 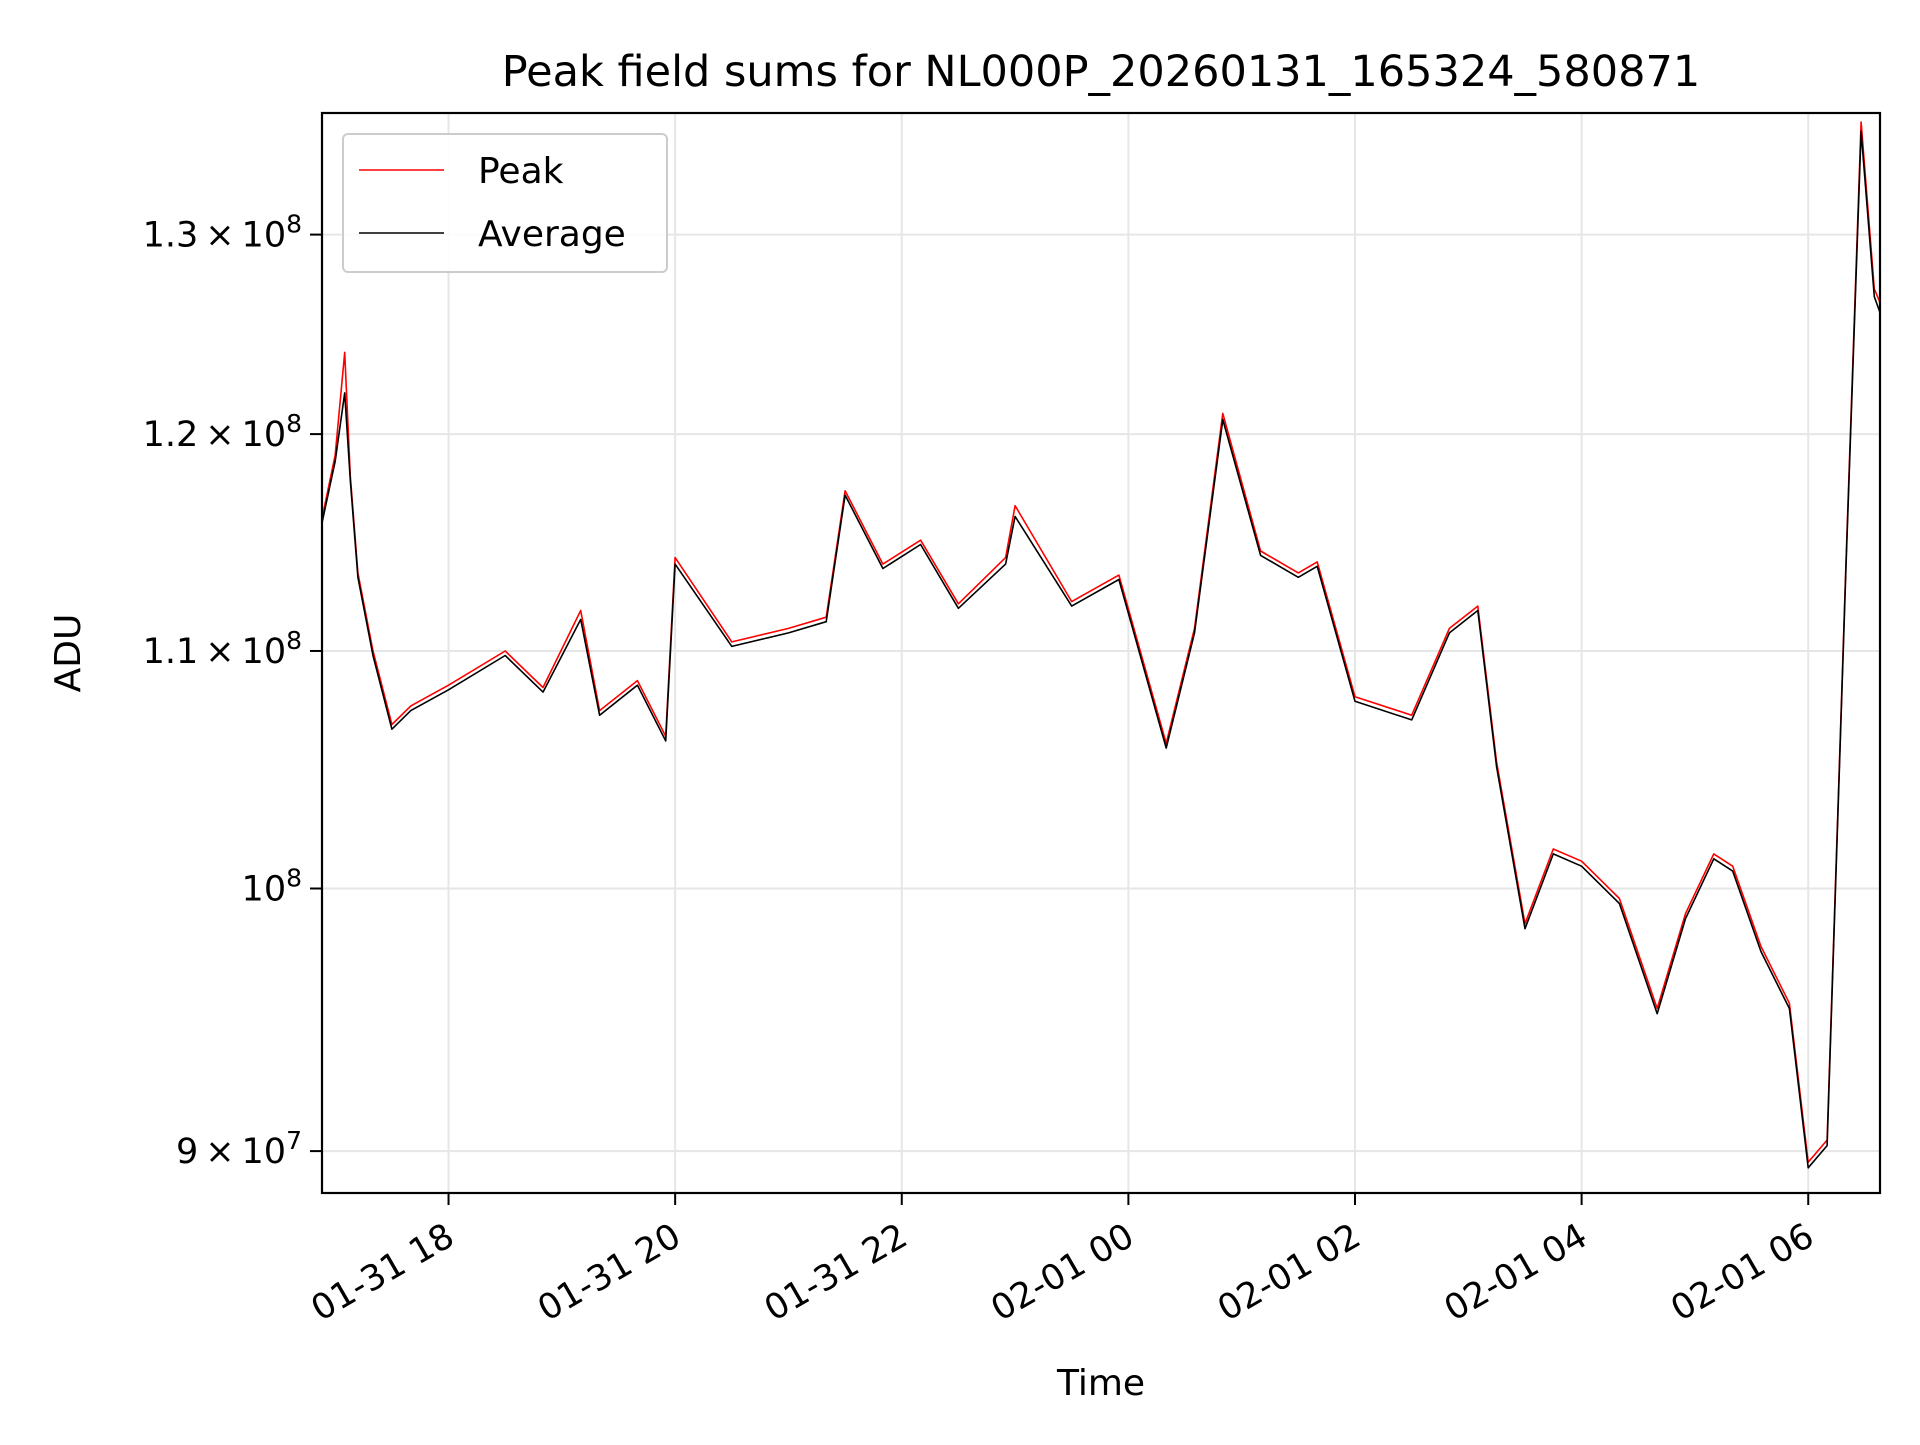 What do you see at coordinates (231, 1152) in the screenshot?
I see `y-tick-base: 9 × 10` at bounding box center [231, 1152].